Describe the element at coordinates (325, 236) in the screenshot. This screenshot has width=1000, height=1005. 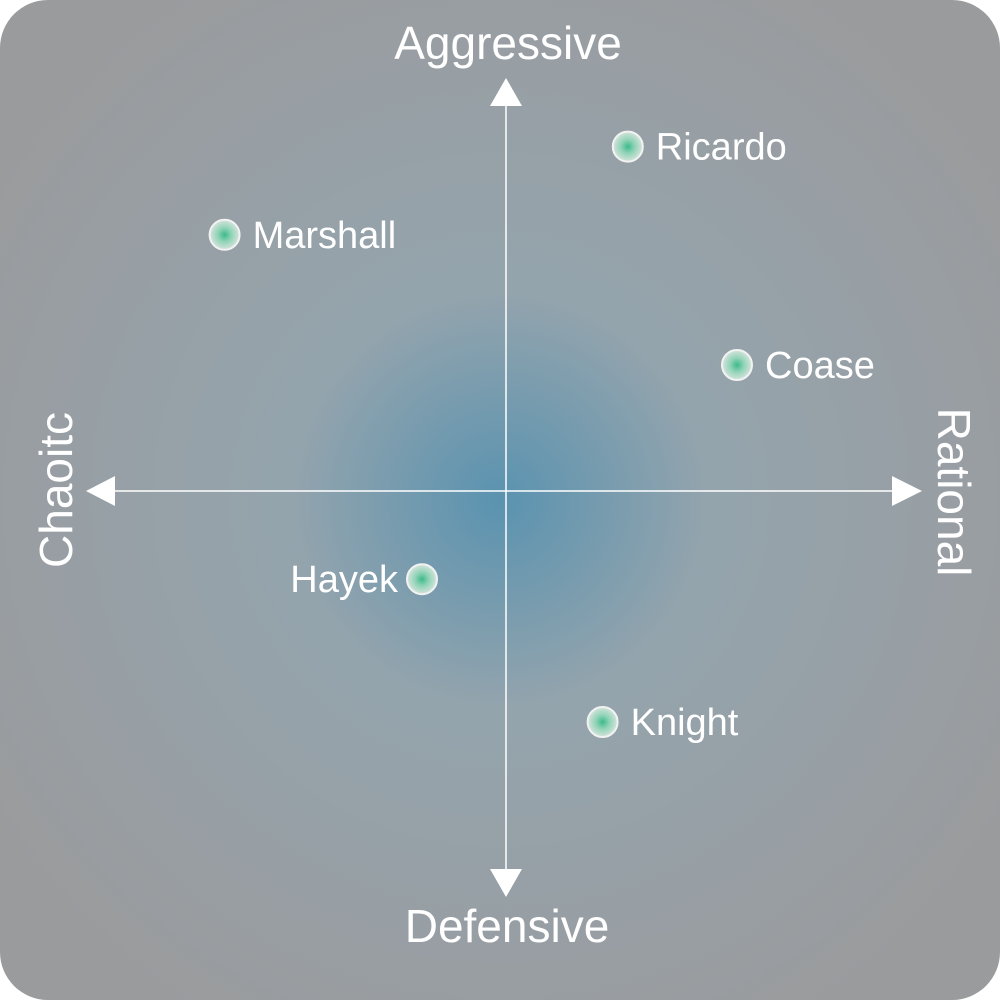
I see `point-label-marshall: Marshall` at that location.